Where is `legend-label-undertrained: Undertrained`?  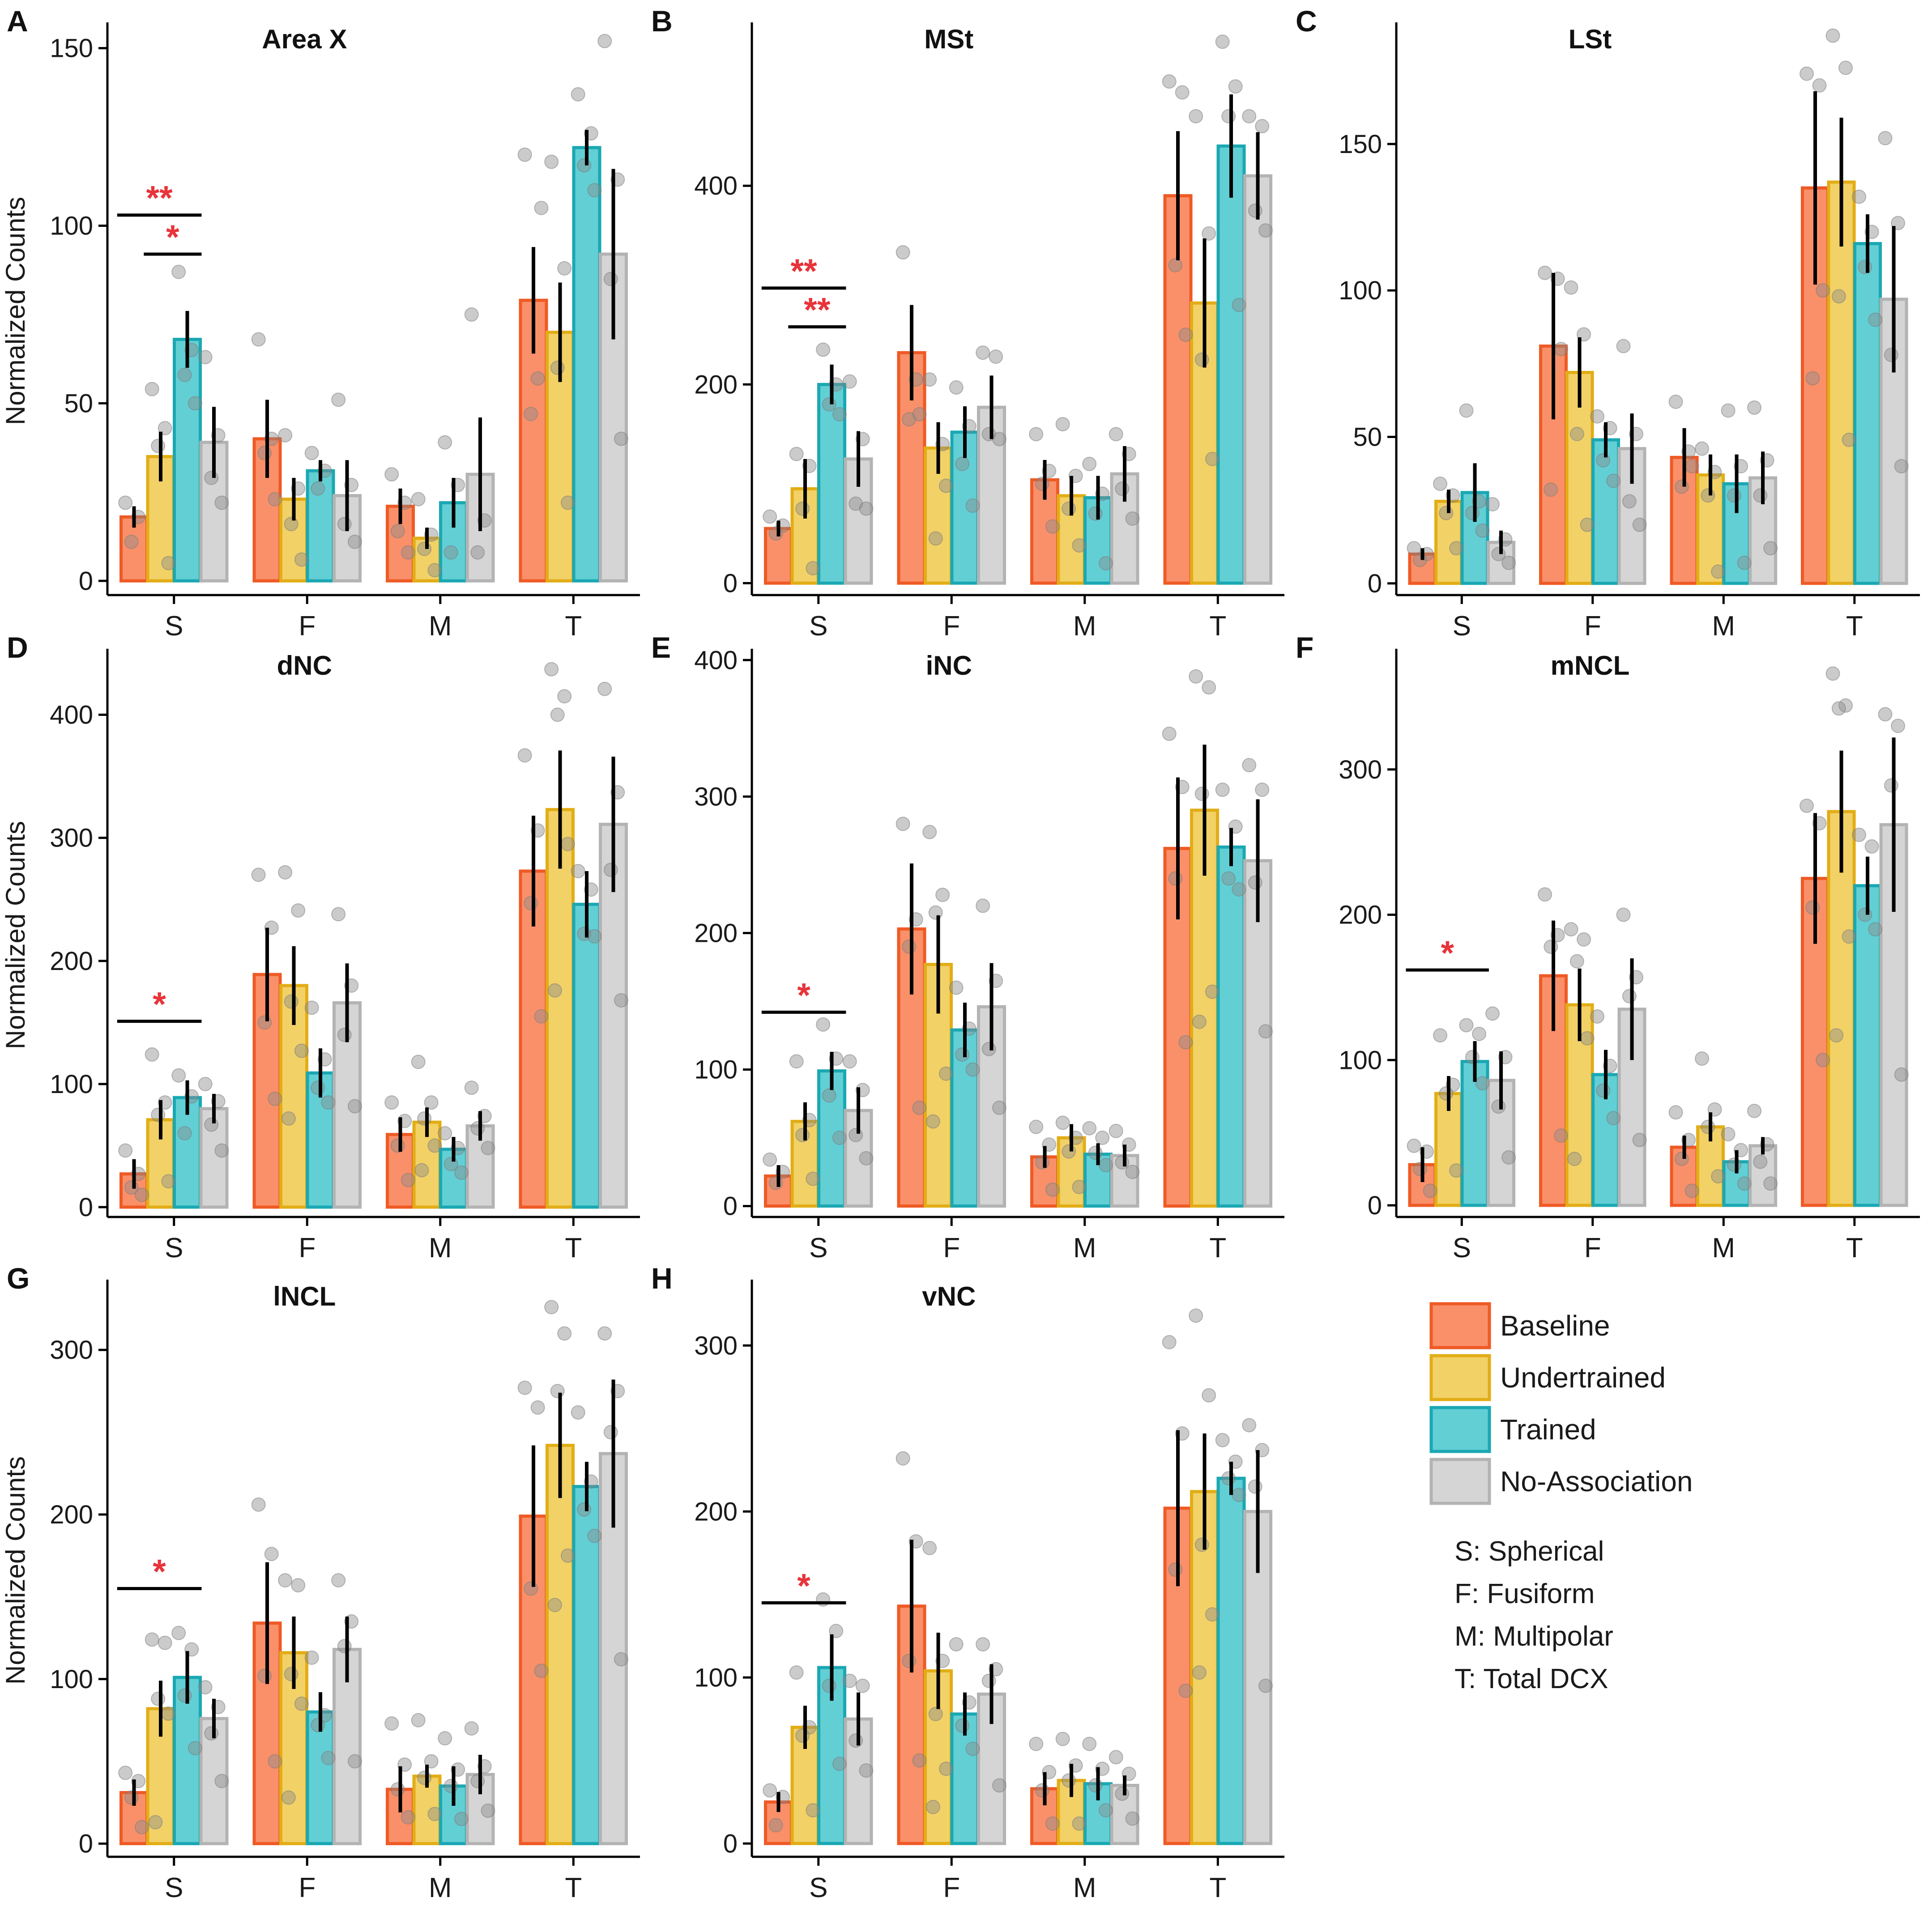
legend-label-undertrained: Undertrained is located at coordinates (1583, 1377).